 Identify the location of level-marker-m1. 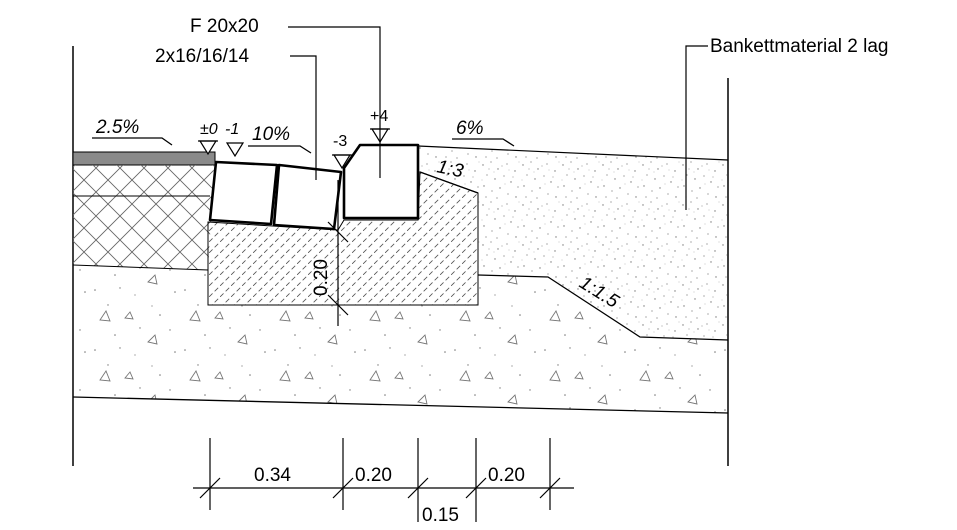
(235, 150).